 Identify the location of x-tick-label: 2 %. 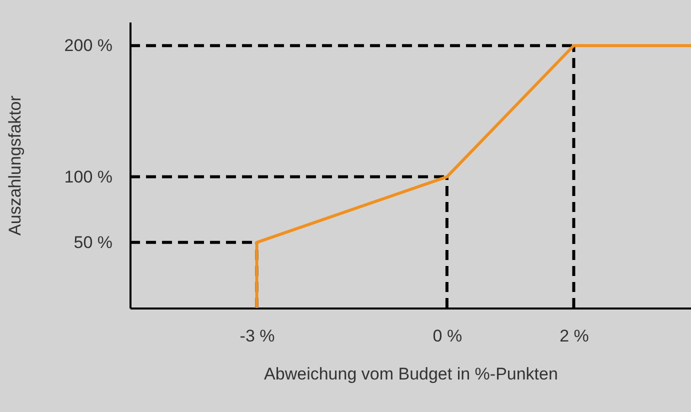
(574, 336).